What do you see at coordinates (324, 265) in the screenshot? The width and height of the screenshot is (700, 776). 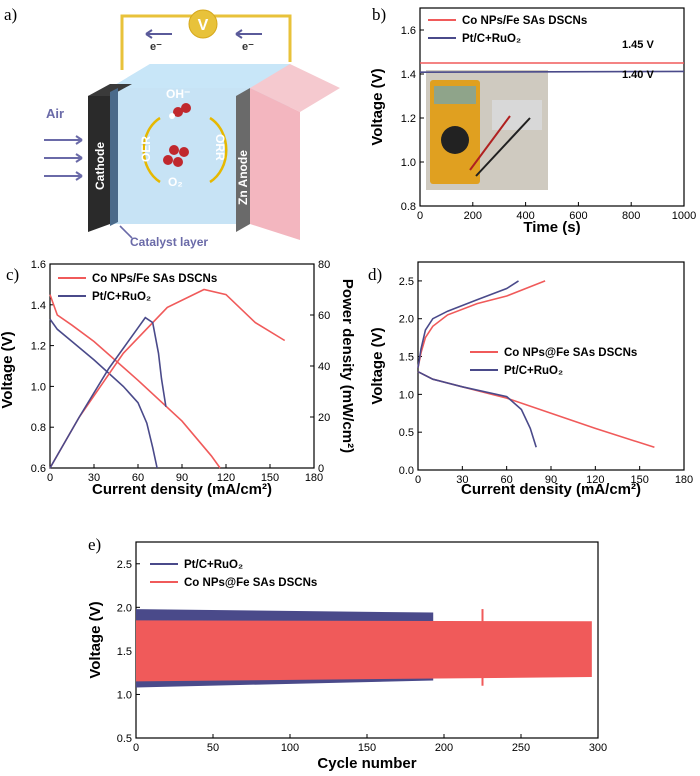 I see `panel-c-y2tick-label: 80` at bounding box center [324, 265].